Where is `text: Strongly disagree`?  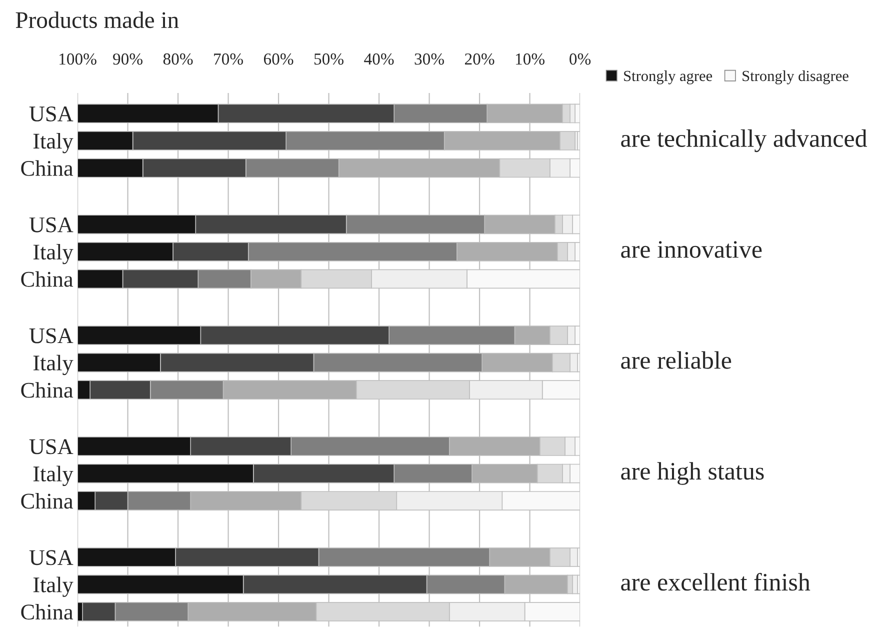 text: Strongly disagree is located at coordinates (795, 77).